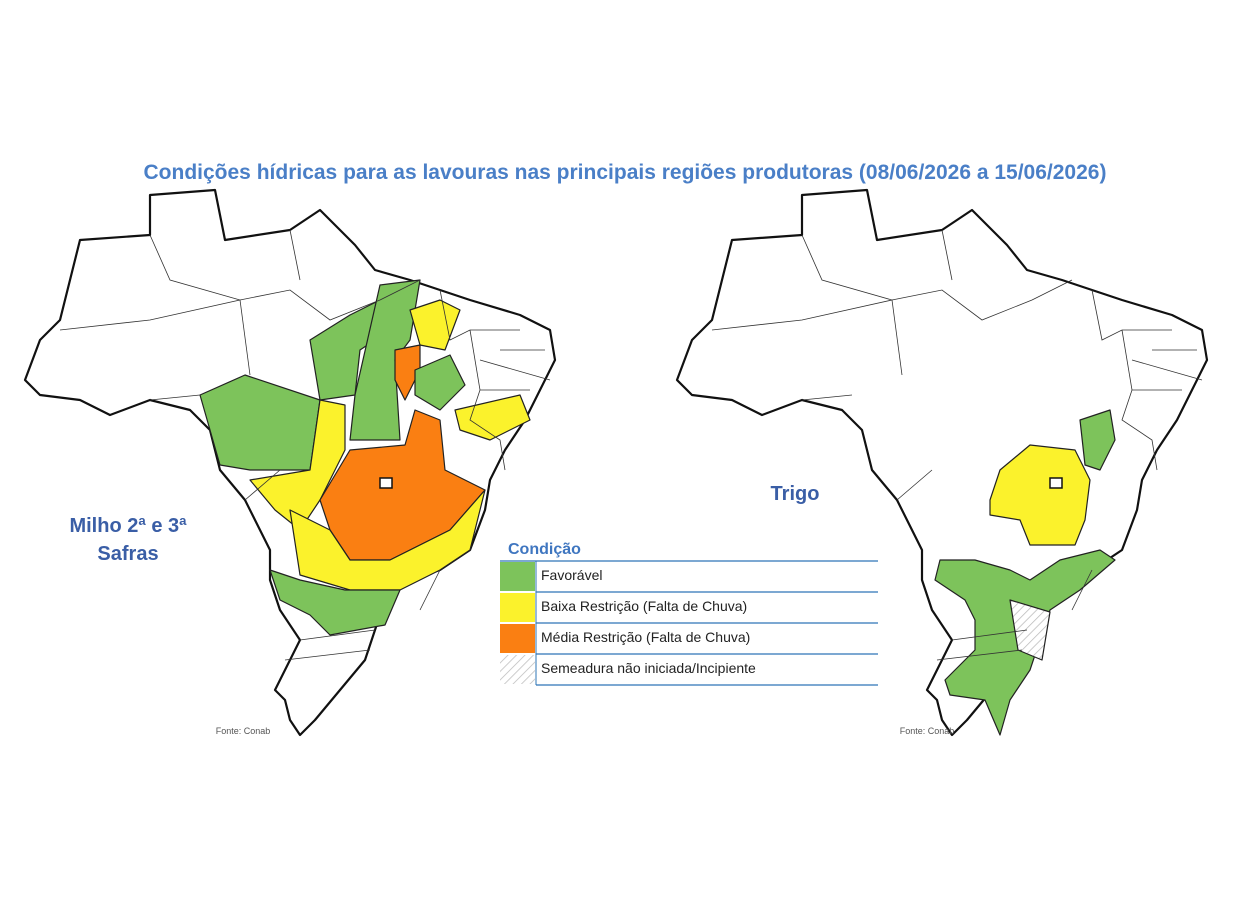 The image size is (1250, 900). I want to click on map-label: Milho 2ª e 3ª, so click(128, 526).